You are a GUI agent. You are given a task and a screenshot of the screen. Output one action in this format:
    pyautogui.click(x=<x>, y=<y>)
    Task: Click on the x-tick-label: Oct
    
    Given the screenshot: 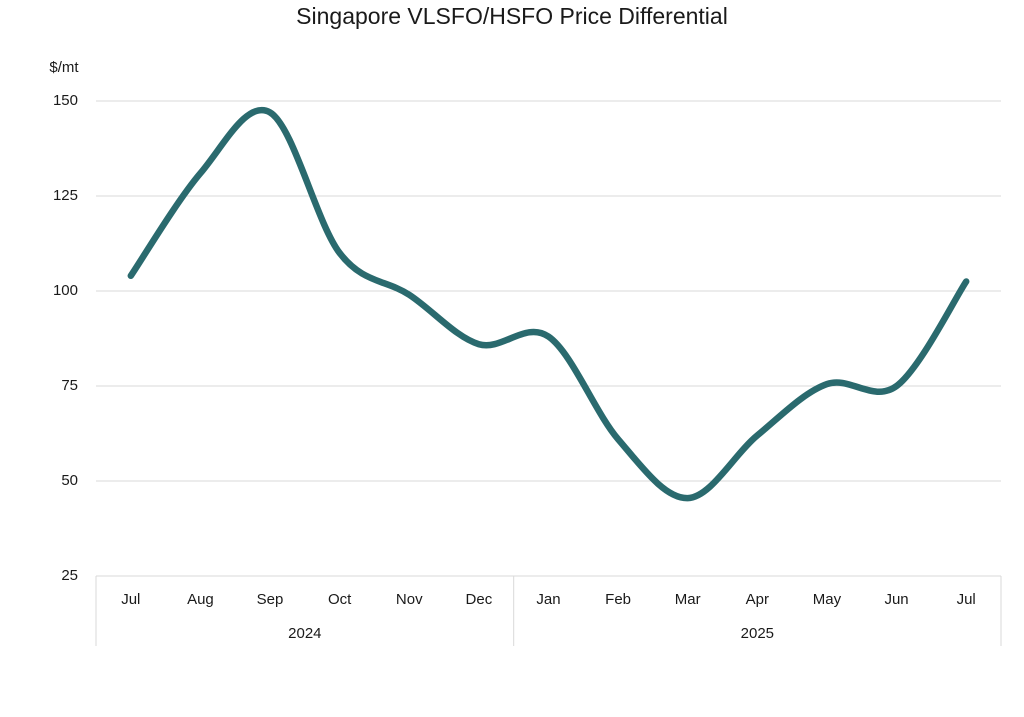 What is the action you would take?
    pyautogui.click(x=340, y=599)
    